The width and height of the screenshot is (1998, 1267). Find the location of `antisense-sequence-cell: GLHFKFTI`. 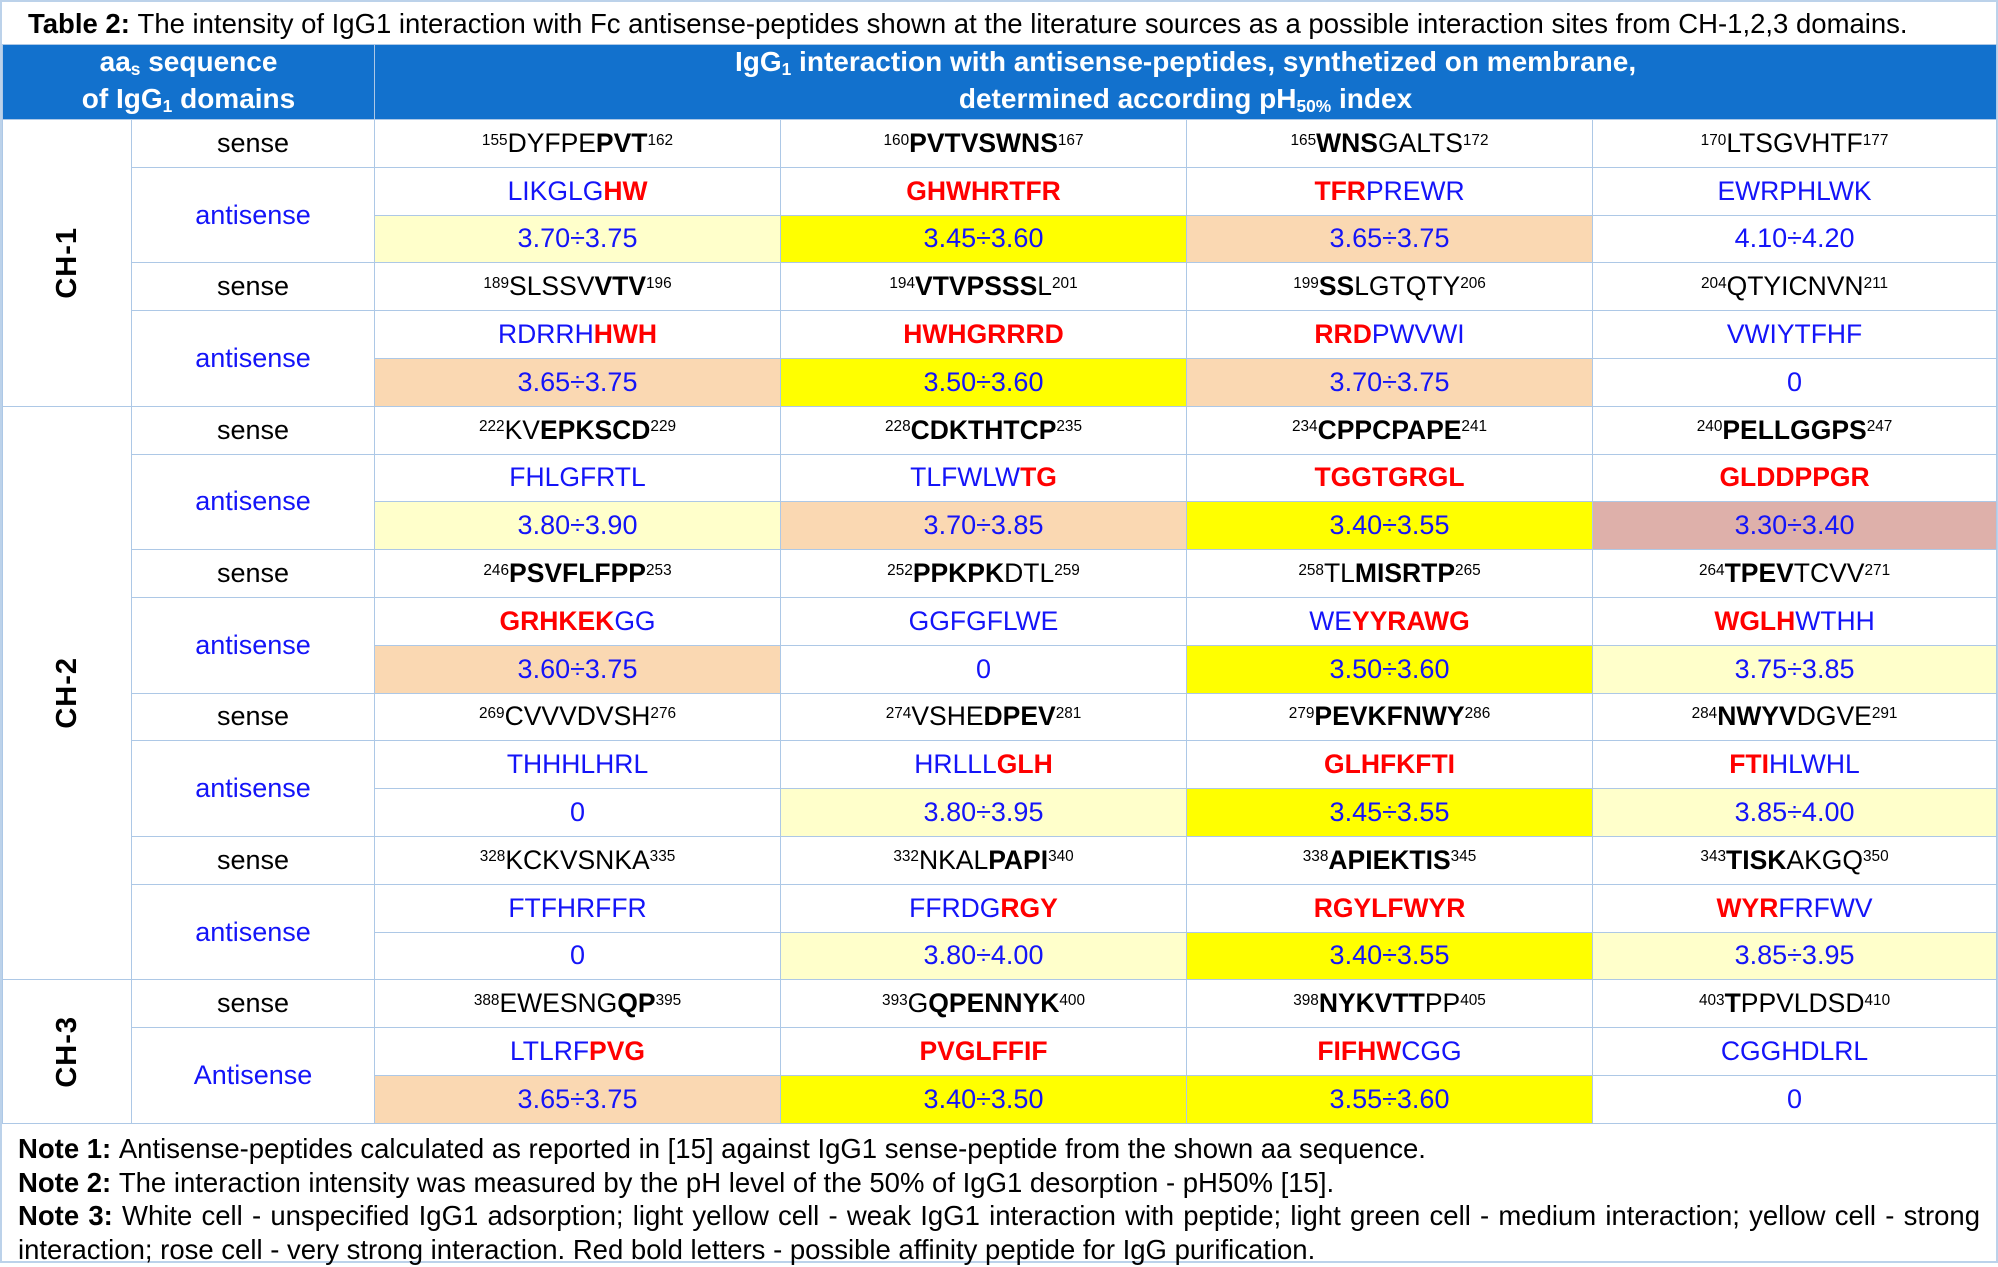

antisense-sequence-cell: GLHFKFTI is located at coordinates (1390, 765).